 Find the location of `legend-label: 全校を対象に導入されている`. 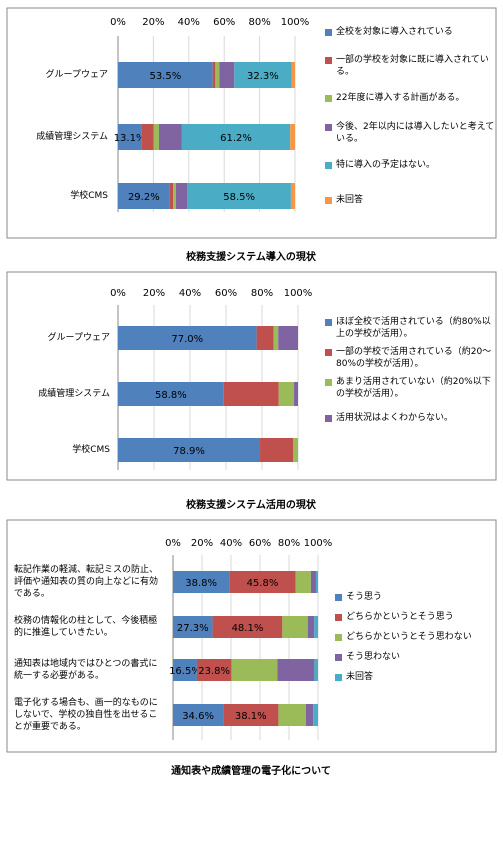

legend-label: 全校を対象に導入されている is located at coordinates (394, 32).